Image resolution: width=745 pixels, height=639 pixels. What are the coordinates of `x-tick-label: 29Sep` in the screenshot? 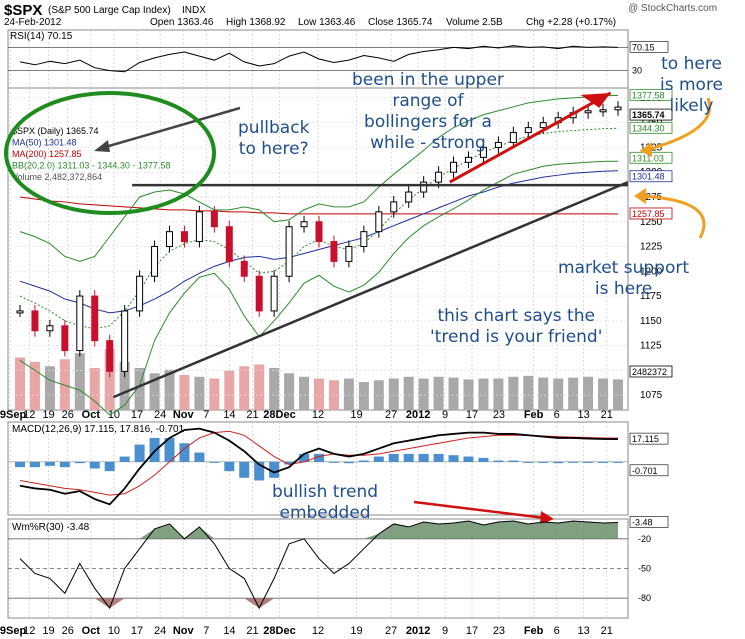 It's located at (13, 415).